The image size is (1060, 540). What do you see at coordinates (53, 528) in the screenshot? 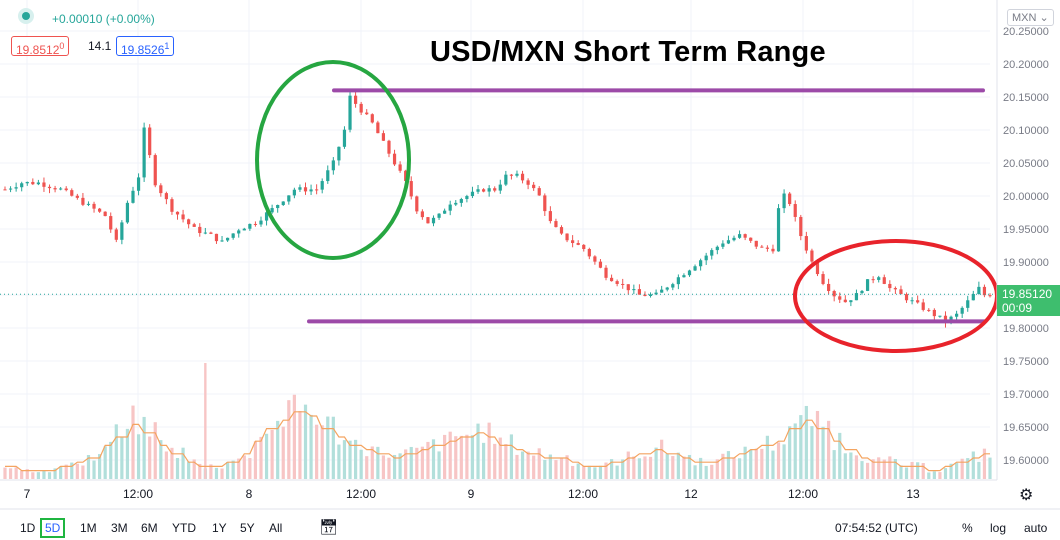
I see `timeframe-5d: 5D` at bounding box center [53, 528].